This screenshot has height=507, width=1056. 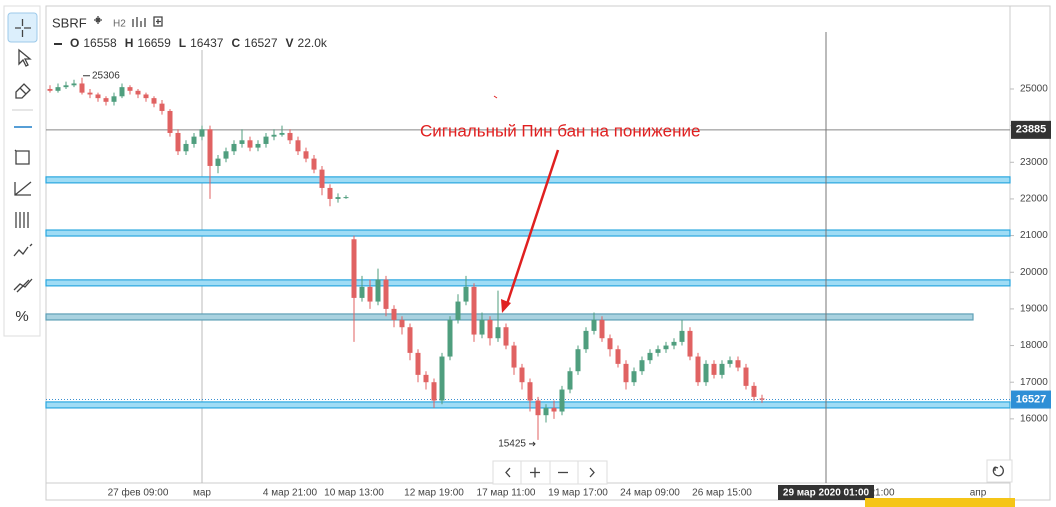 What do you see at coordinates (23, 91) in the screenshot?
I see `eraser-tool` at bounding box center [23, 91].